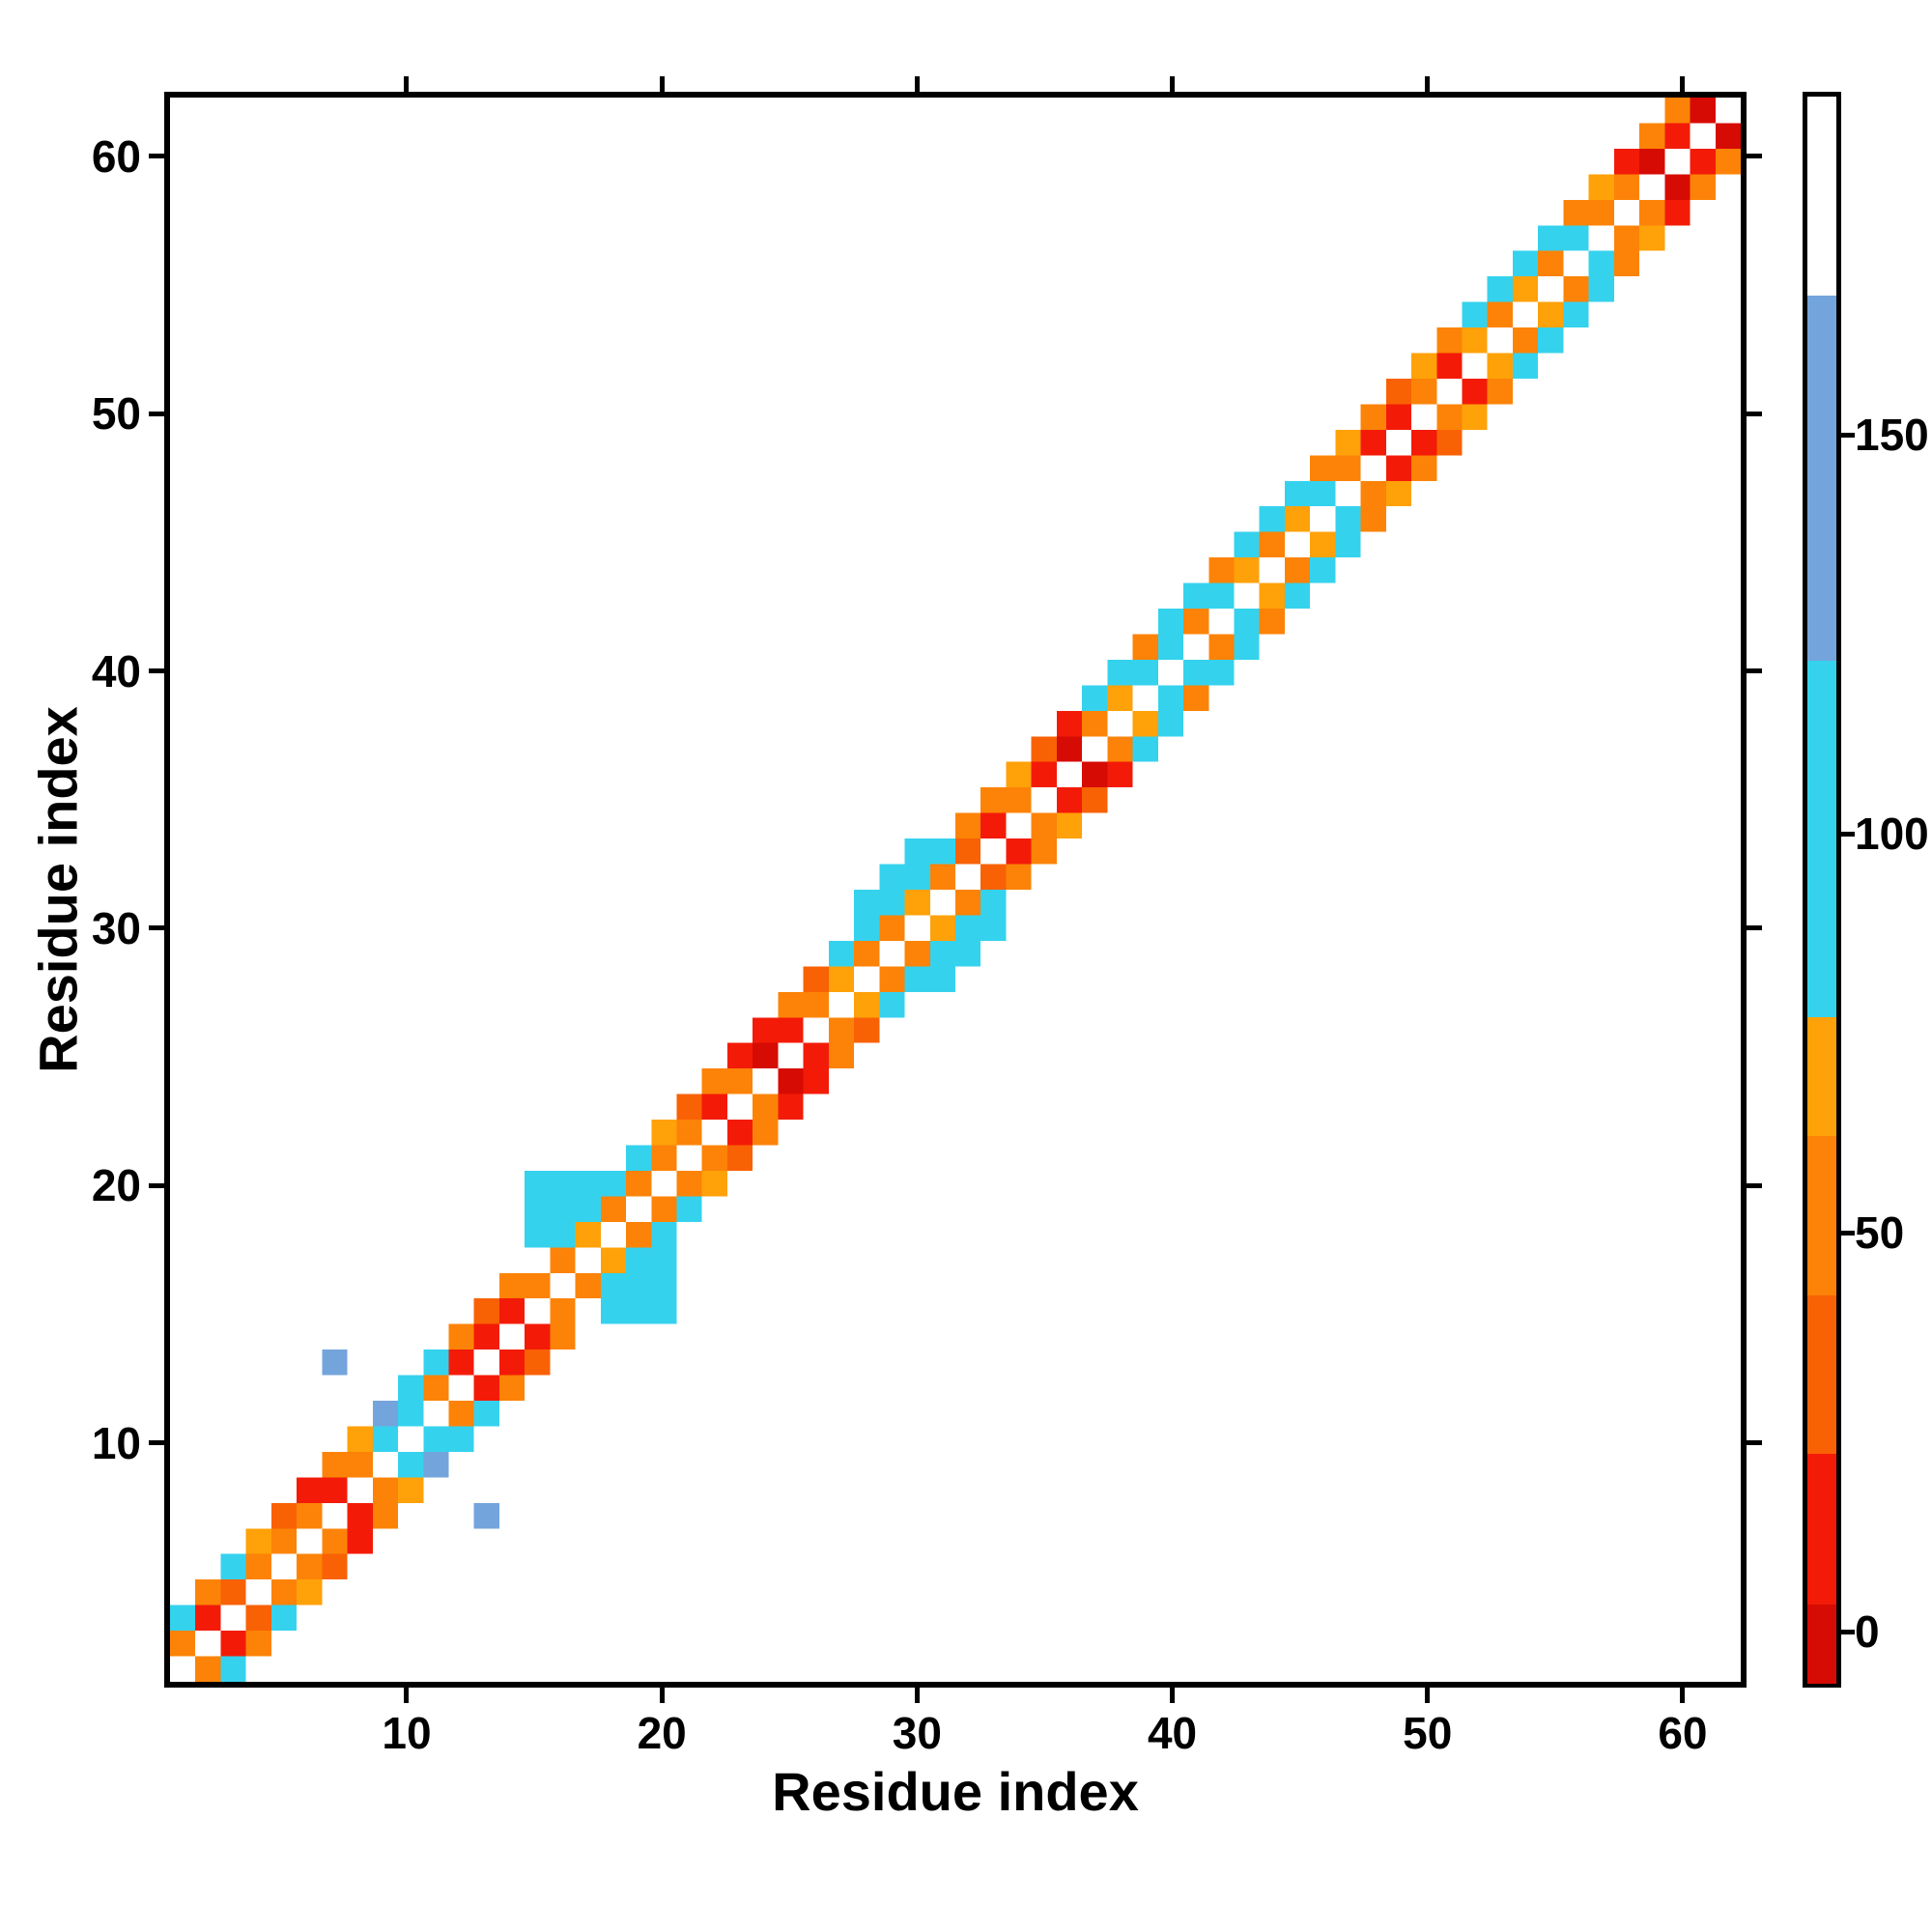 This screenshot has height=1932, width=1932. I want to click on y-tick-label: 60, so click(116, 156).